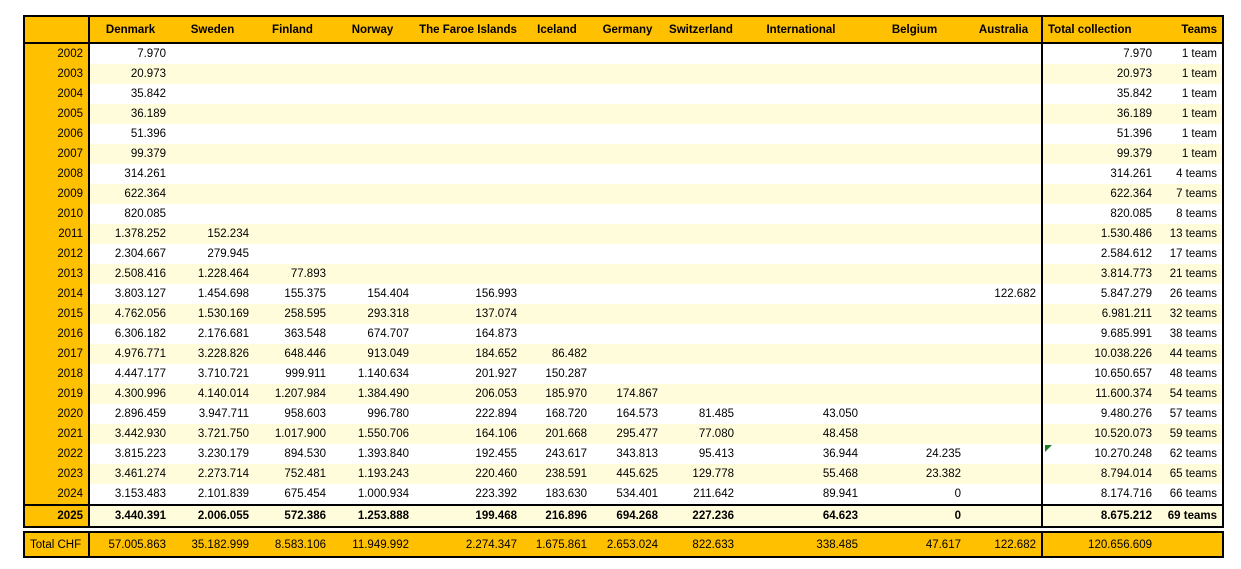 This screenshot has width=1241, height=569. Describe the element at coordinates (57, 314) in the screenshot. I see `year-cell: 2015` at that location.